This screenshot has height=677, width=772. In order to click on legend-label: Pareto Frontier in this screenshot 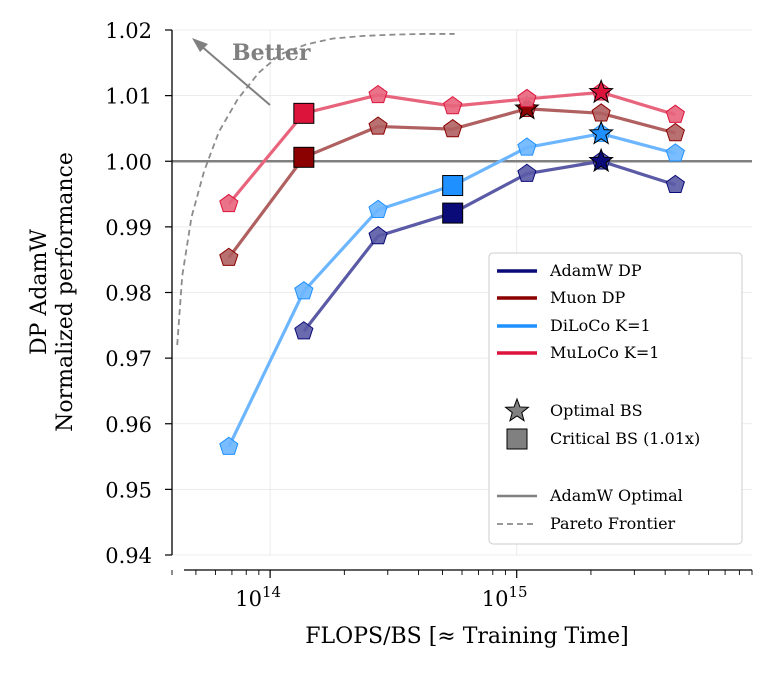, I will do `click(613, 523)`.